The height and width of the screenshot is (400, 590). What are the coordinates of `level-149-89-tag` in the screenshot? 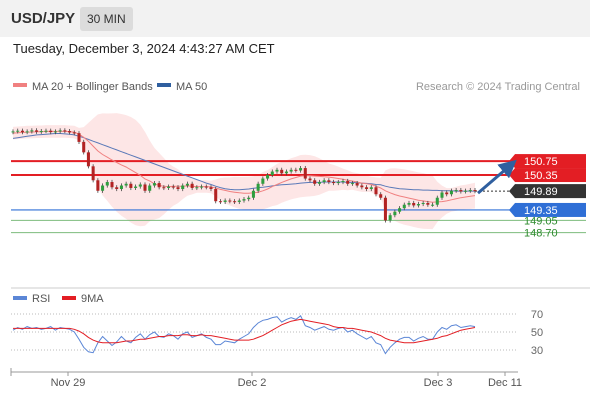 It's located at (550, 191).